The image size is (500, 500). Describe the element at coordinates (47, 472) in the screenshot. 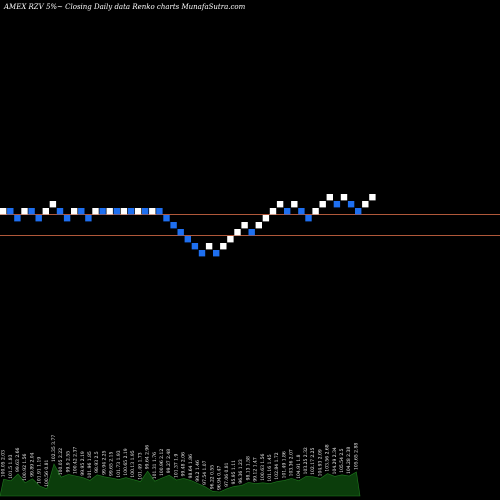

I see `volume-label: 100.56 0.81` at that location.